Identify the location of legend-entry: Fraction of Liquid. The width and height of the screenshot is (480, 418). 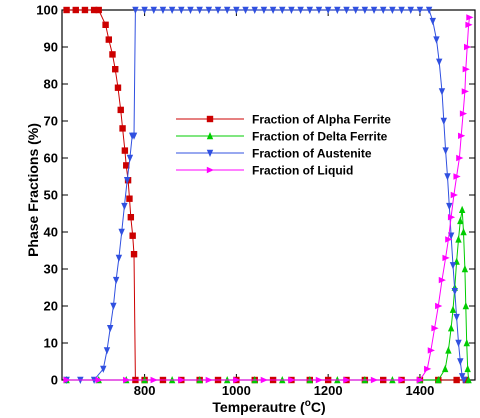
(264, 171).